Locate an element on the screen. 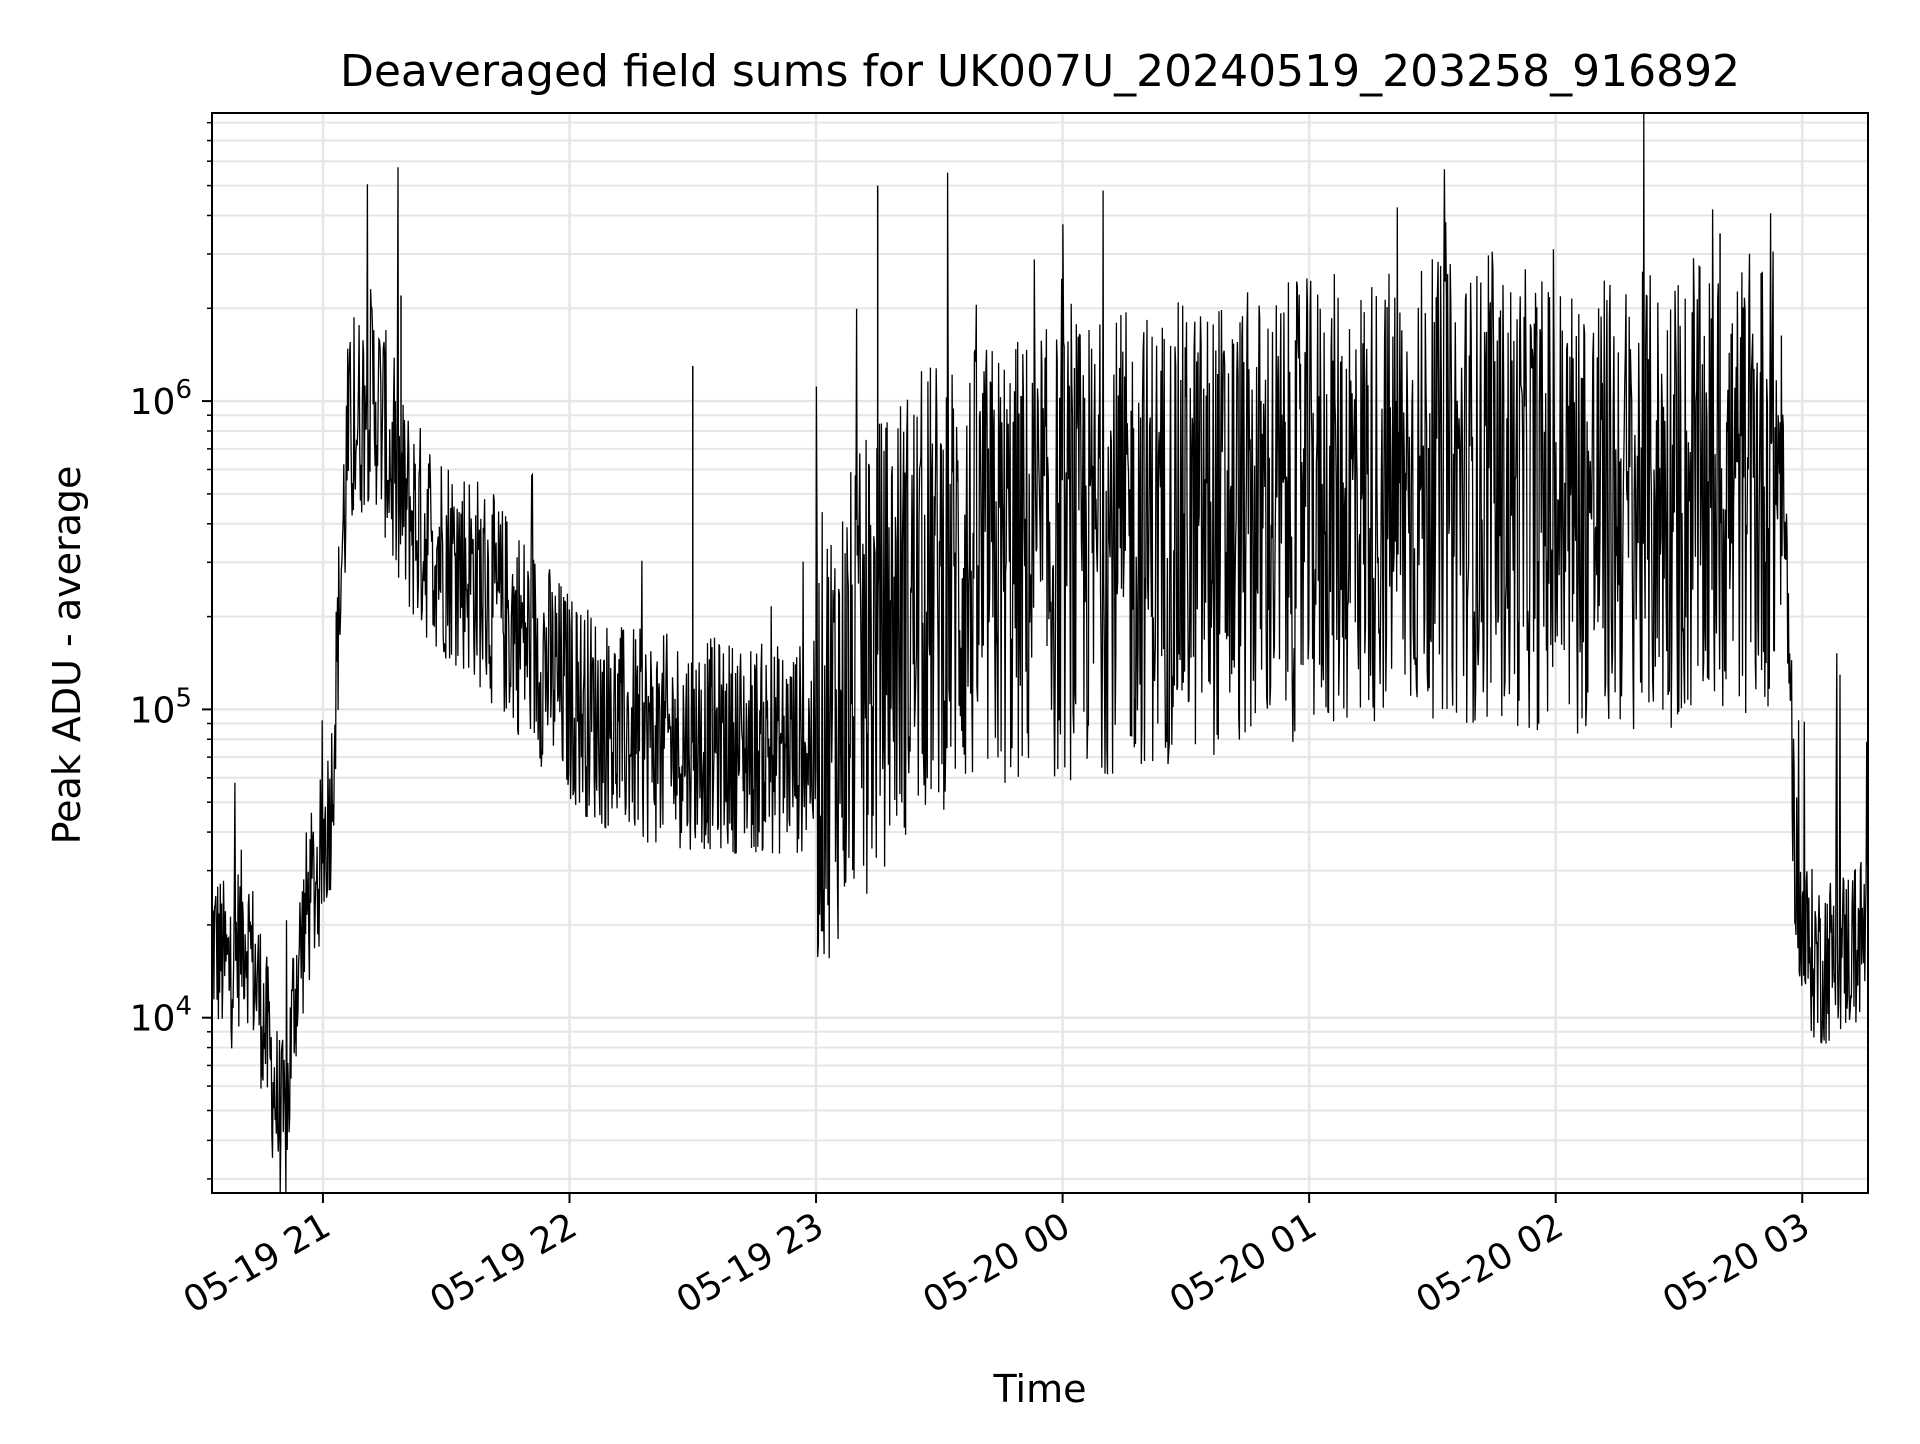  x-axis-label: Time is located at coordinates (1040, 1389).